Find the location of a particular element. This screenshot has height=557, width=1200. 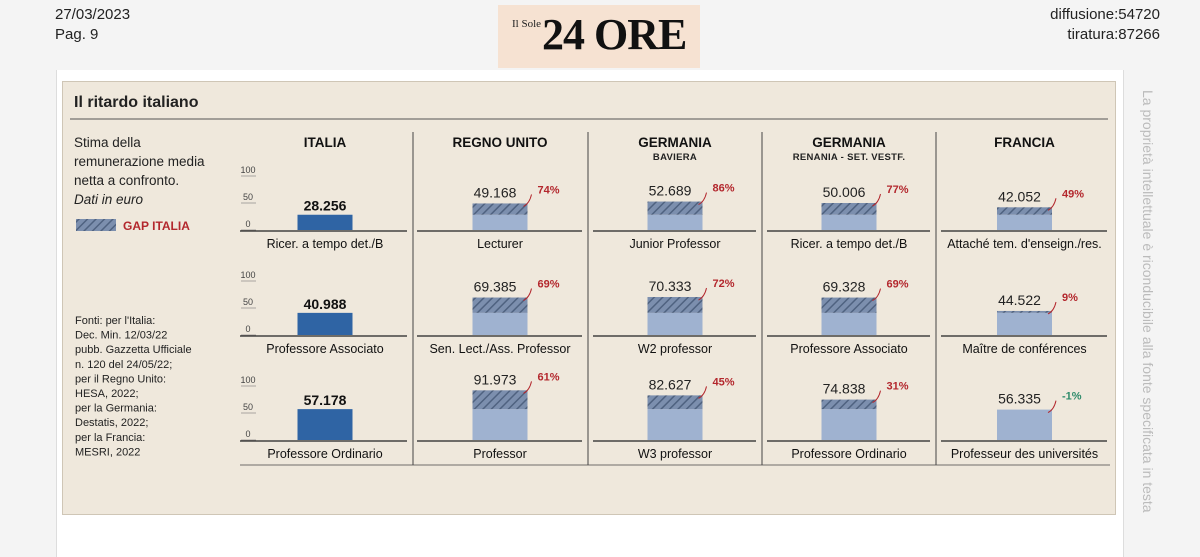

bar-value-label: 44.522 is located at coordinates (1019, 300).